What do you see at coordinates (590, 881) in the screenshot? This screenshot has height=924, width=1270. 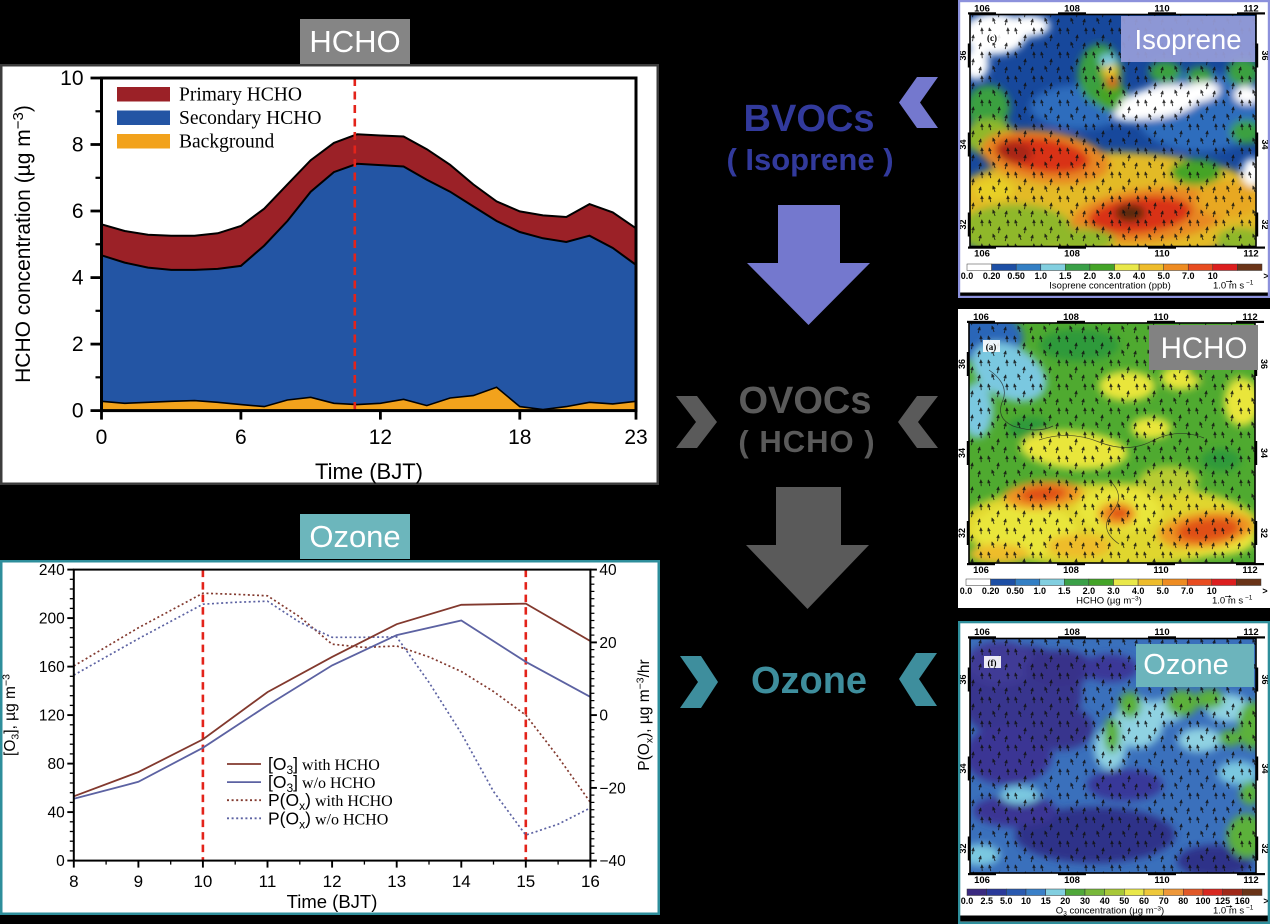 I see `svg-text: 16` at bounding box center [590, 881].